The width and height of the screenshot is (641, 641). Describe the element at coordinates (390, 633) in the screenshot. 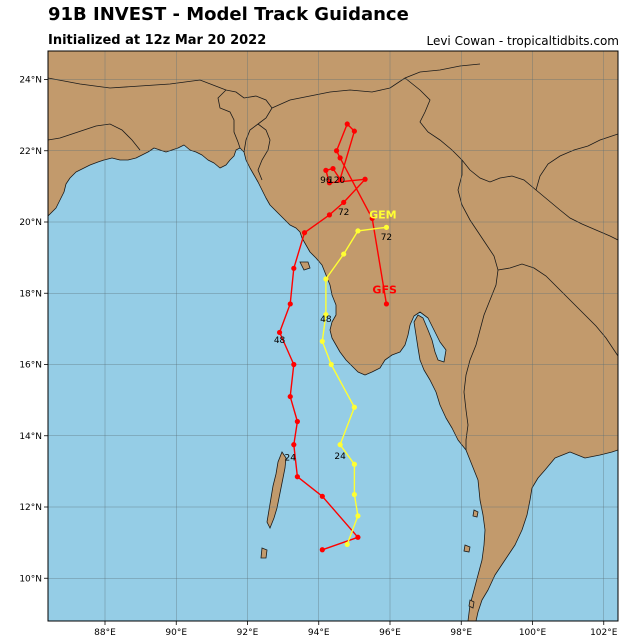

I see `lon-tick-label: 96°E` at that location.